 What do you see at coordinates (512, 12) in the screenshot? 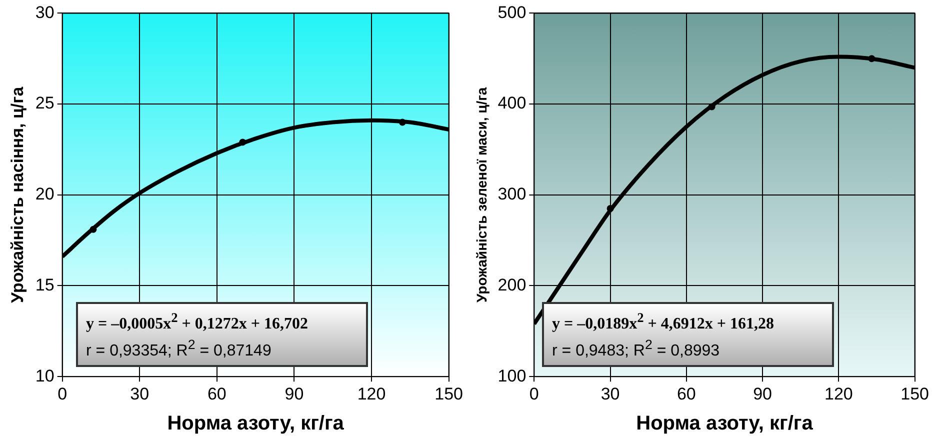
I see `y-tick-label: 500` at bounding box center [512, 12].